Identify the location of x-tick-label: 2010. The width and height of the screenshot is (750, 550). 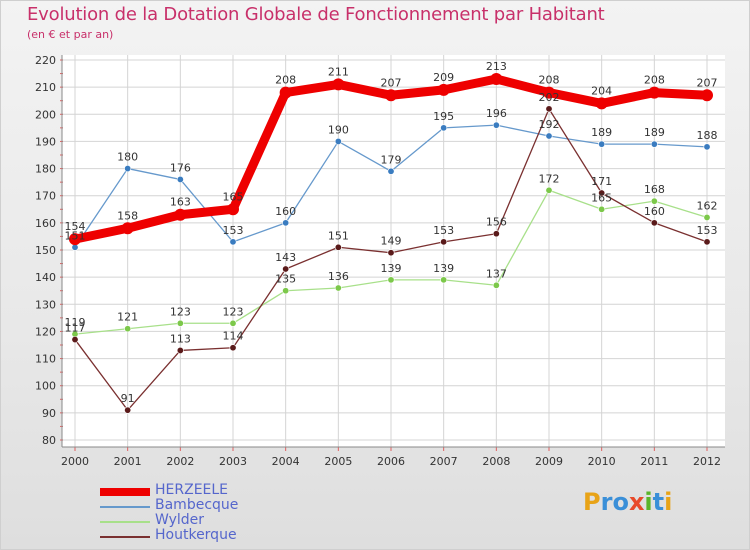
(602, 461).